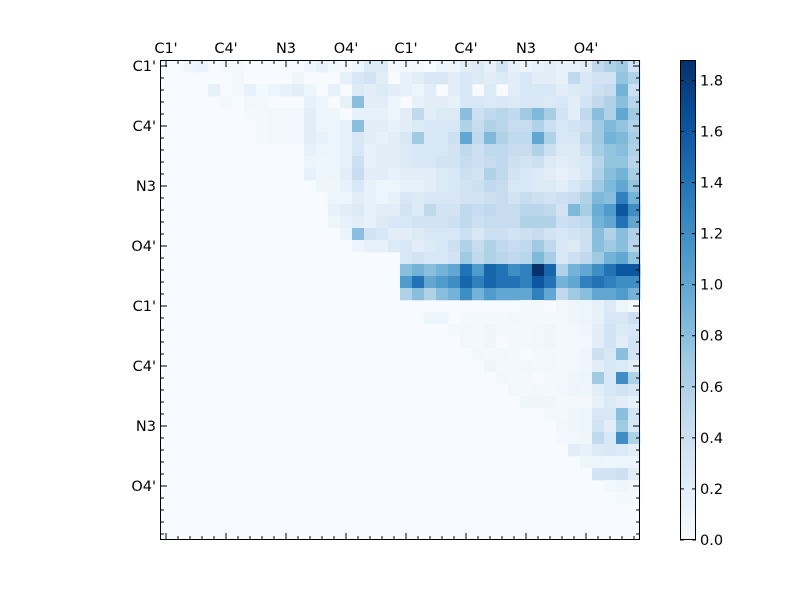  Describe the element at coordinates (701, 311) in the screenshot. I see `colorbar-ticks: 0.0 0.2 0.4 0.6 0.8 1.0 1.2 1.4 1.6 1.8` at that location.